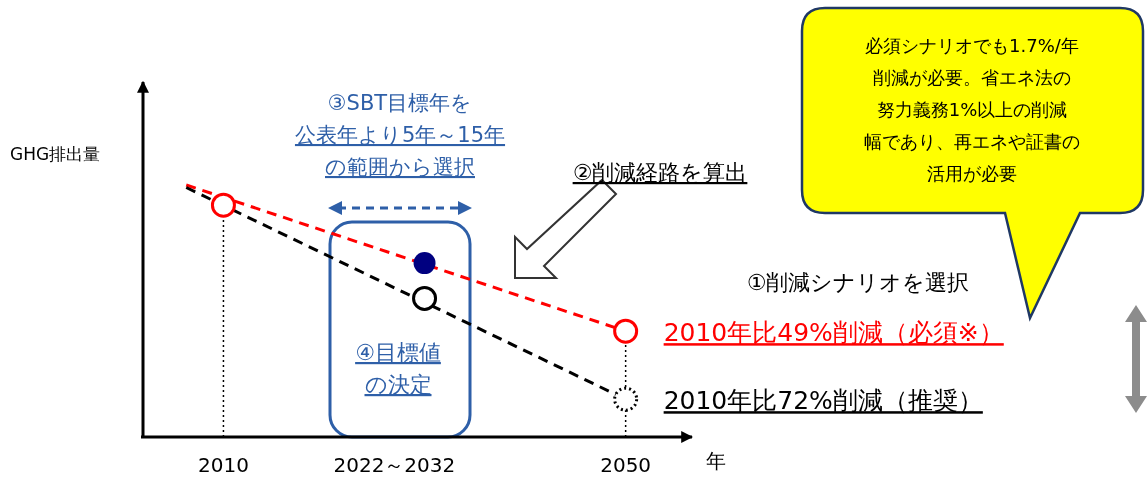 This screenshot has height=477, width=1147. I want to click on x-tick-label: 2050, so click(626, 465).